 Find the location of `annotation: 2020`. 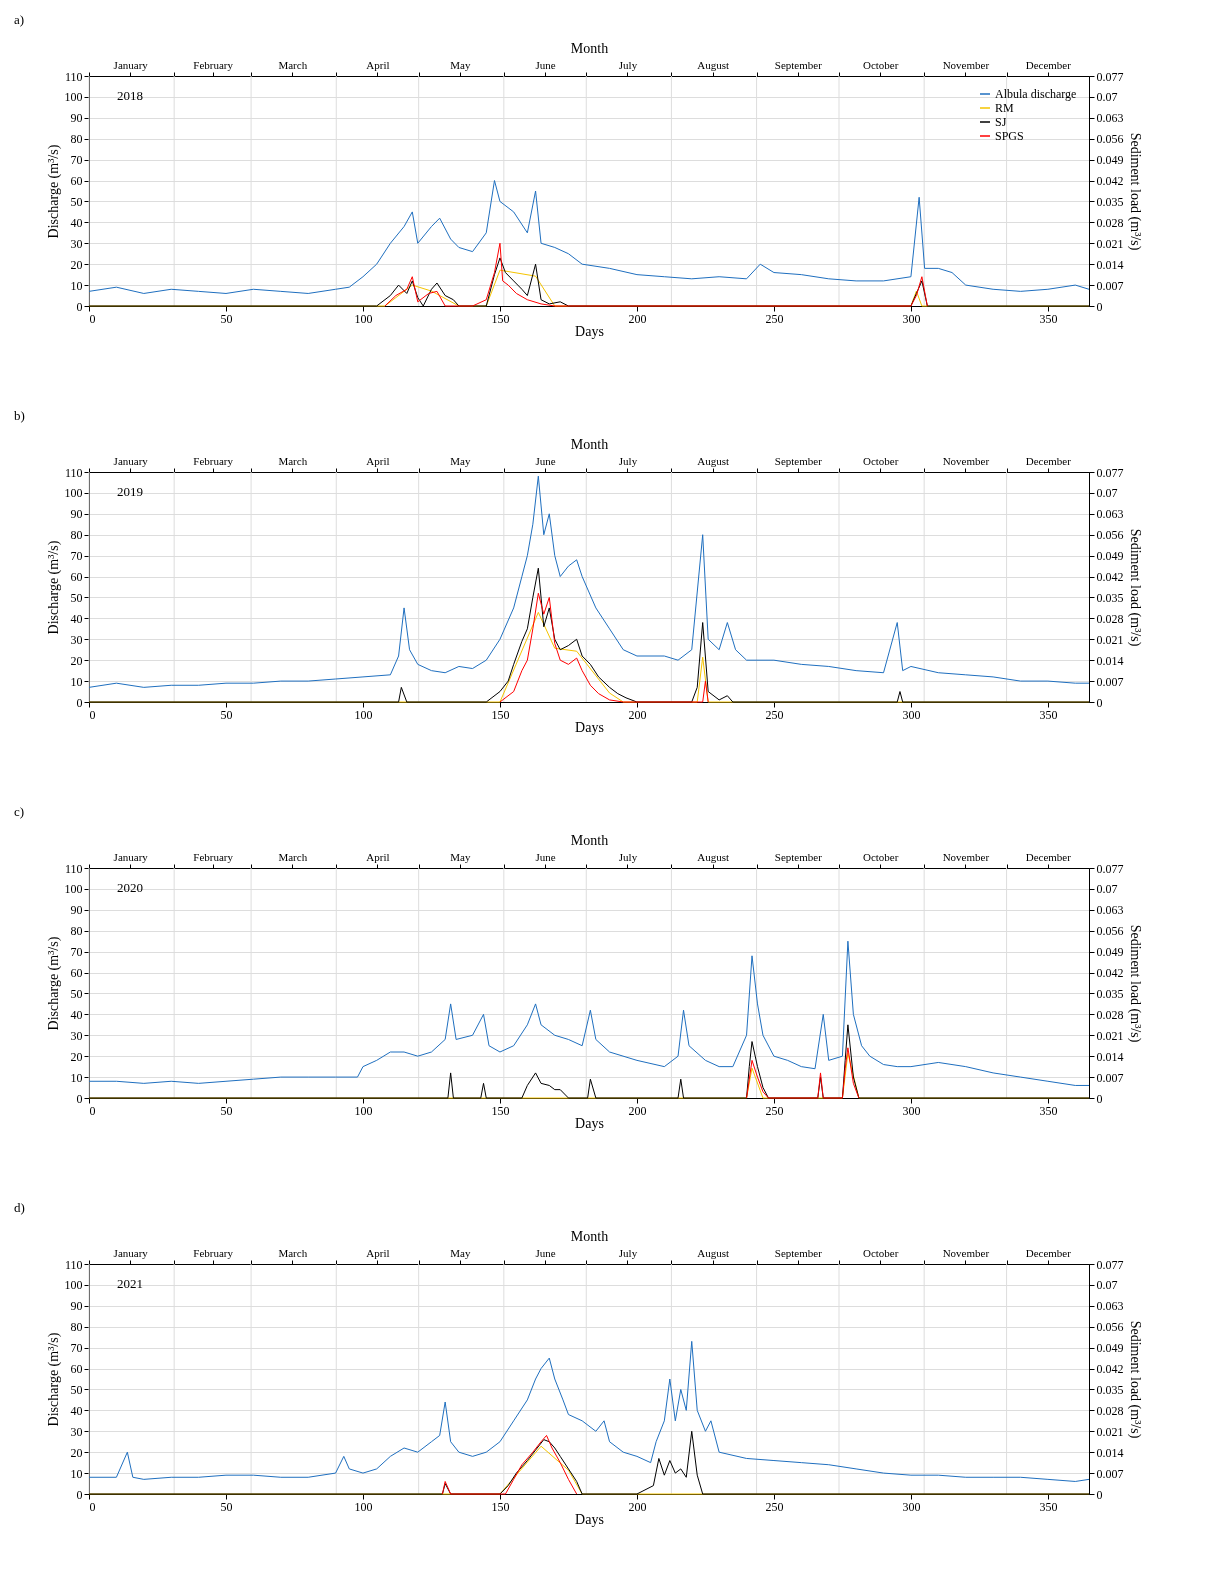

annotation: 2020 is located at coordinates (130, 887).